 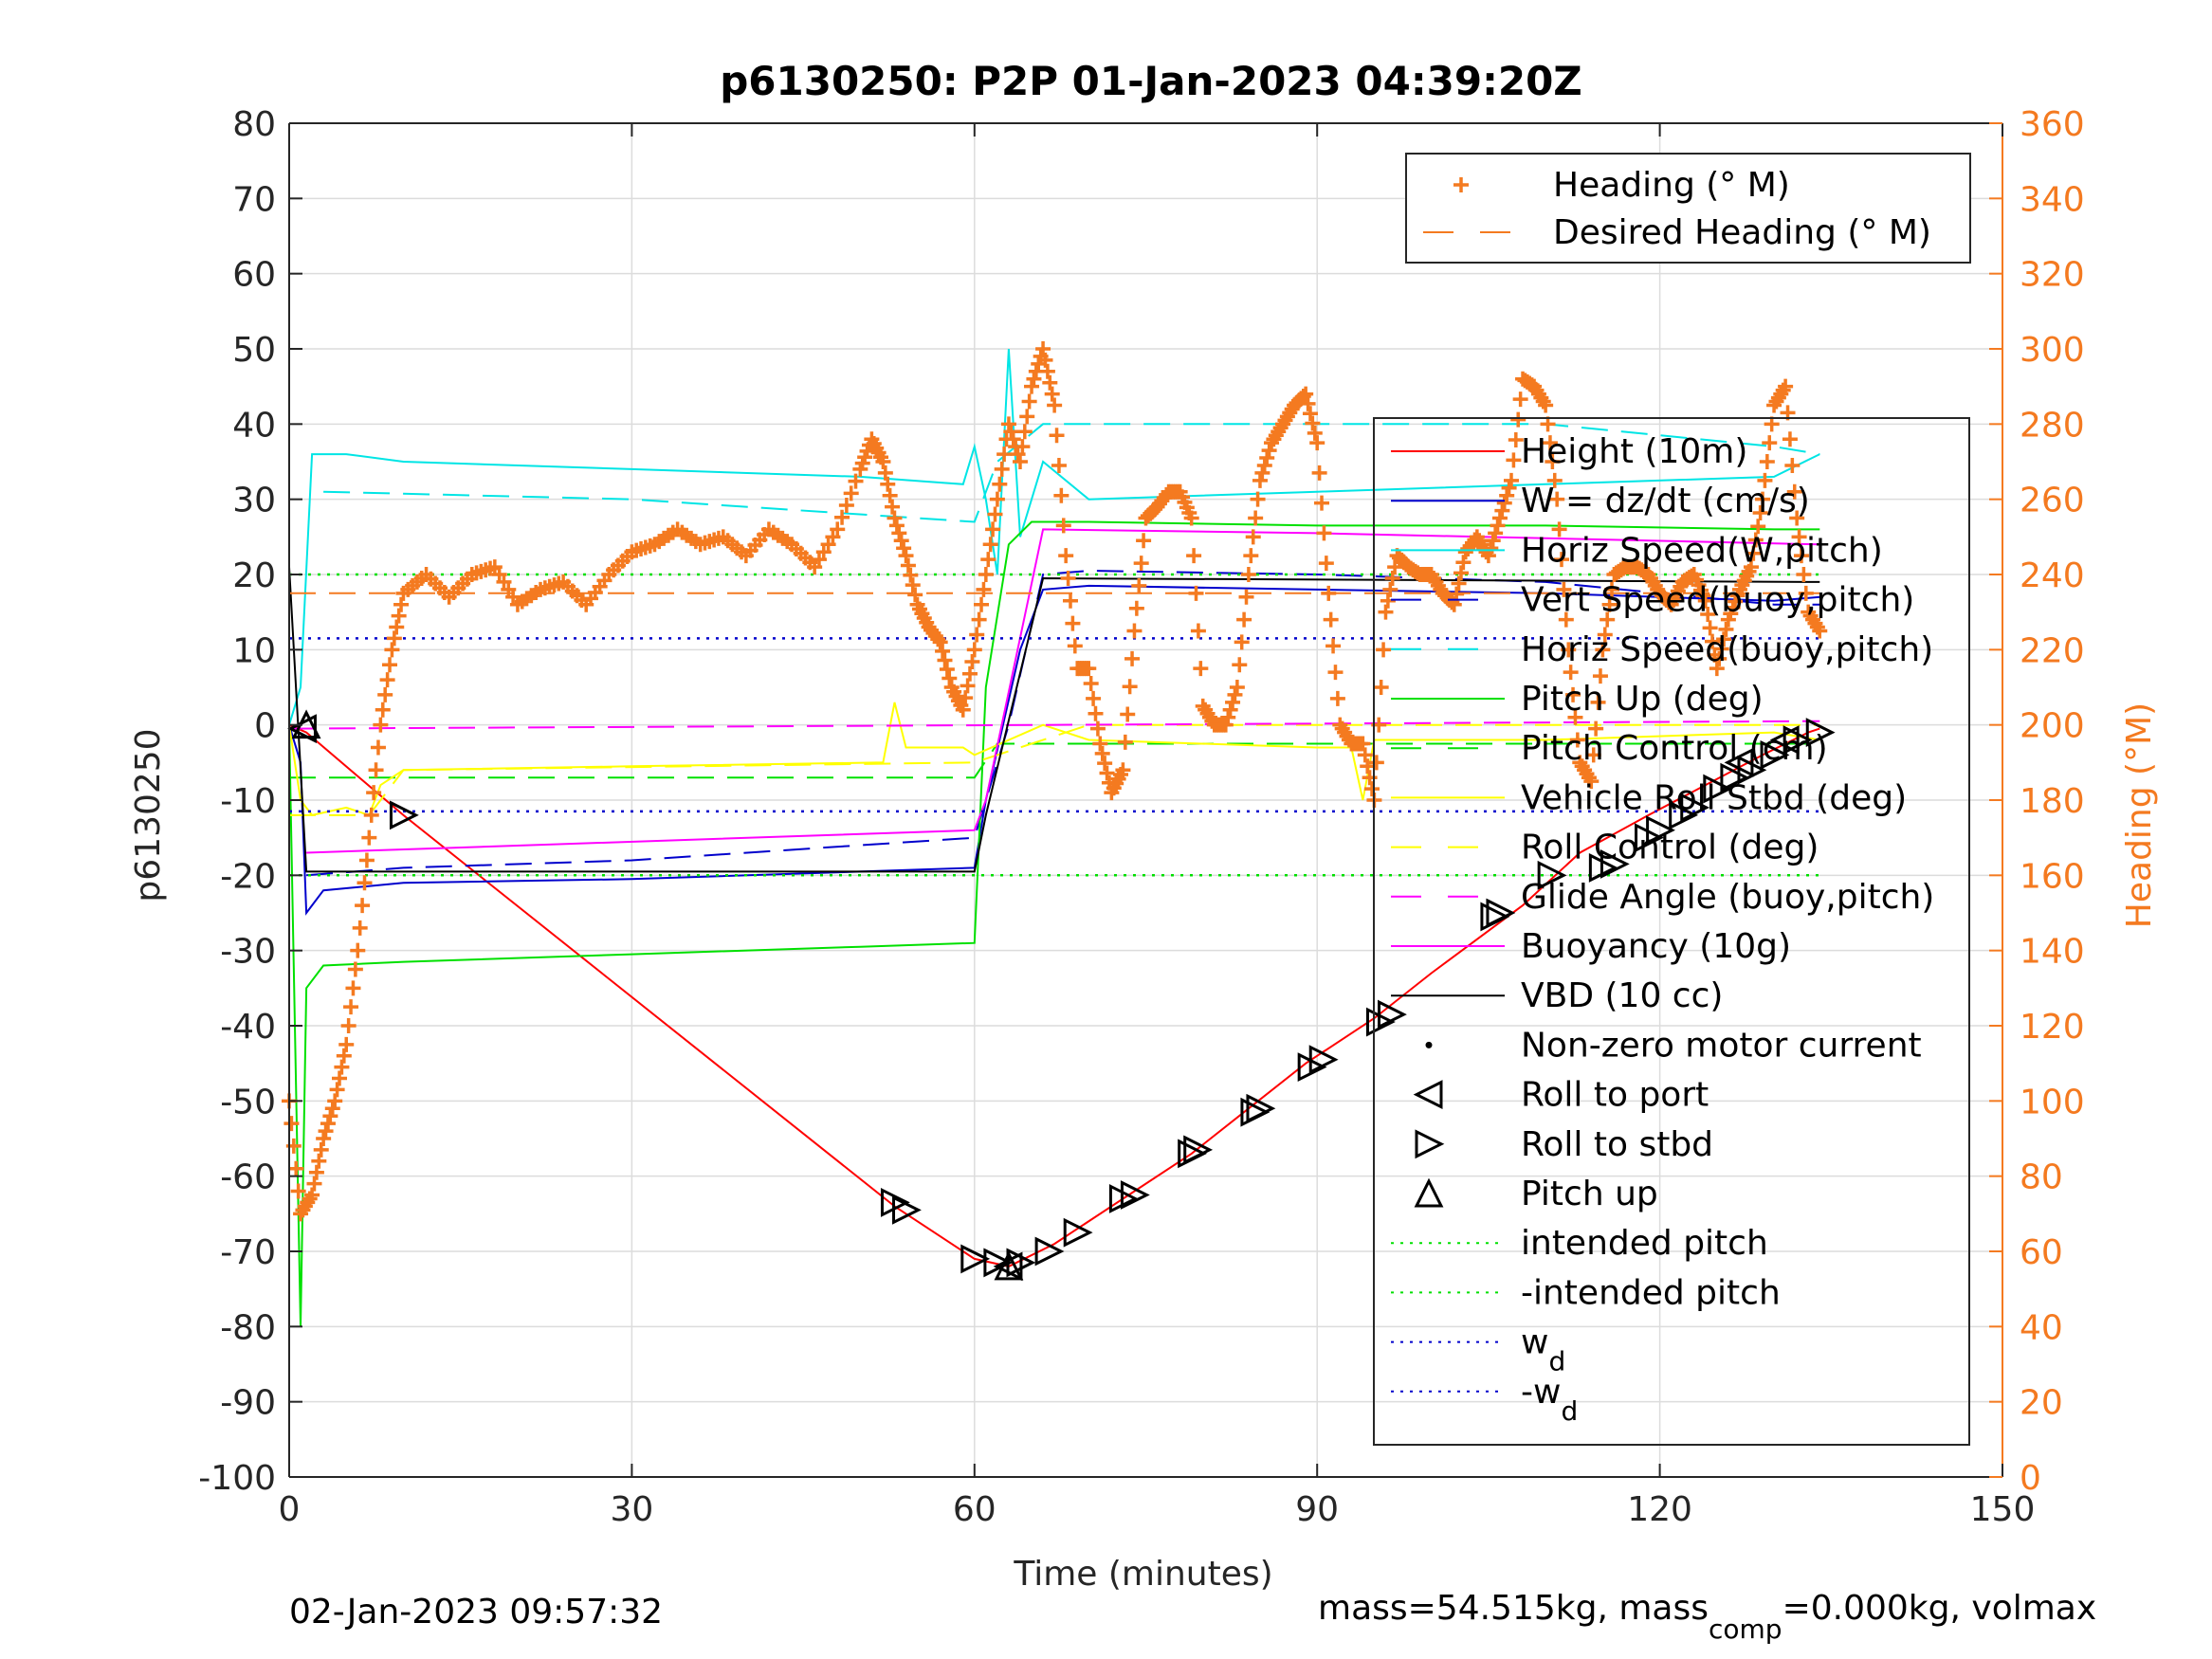 What do you see at coordinates (2003, 1509) in the screenshot?
I see `x-tick-label: 150` at bounding box center [2003, 1509].